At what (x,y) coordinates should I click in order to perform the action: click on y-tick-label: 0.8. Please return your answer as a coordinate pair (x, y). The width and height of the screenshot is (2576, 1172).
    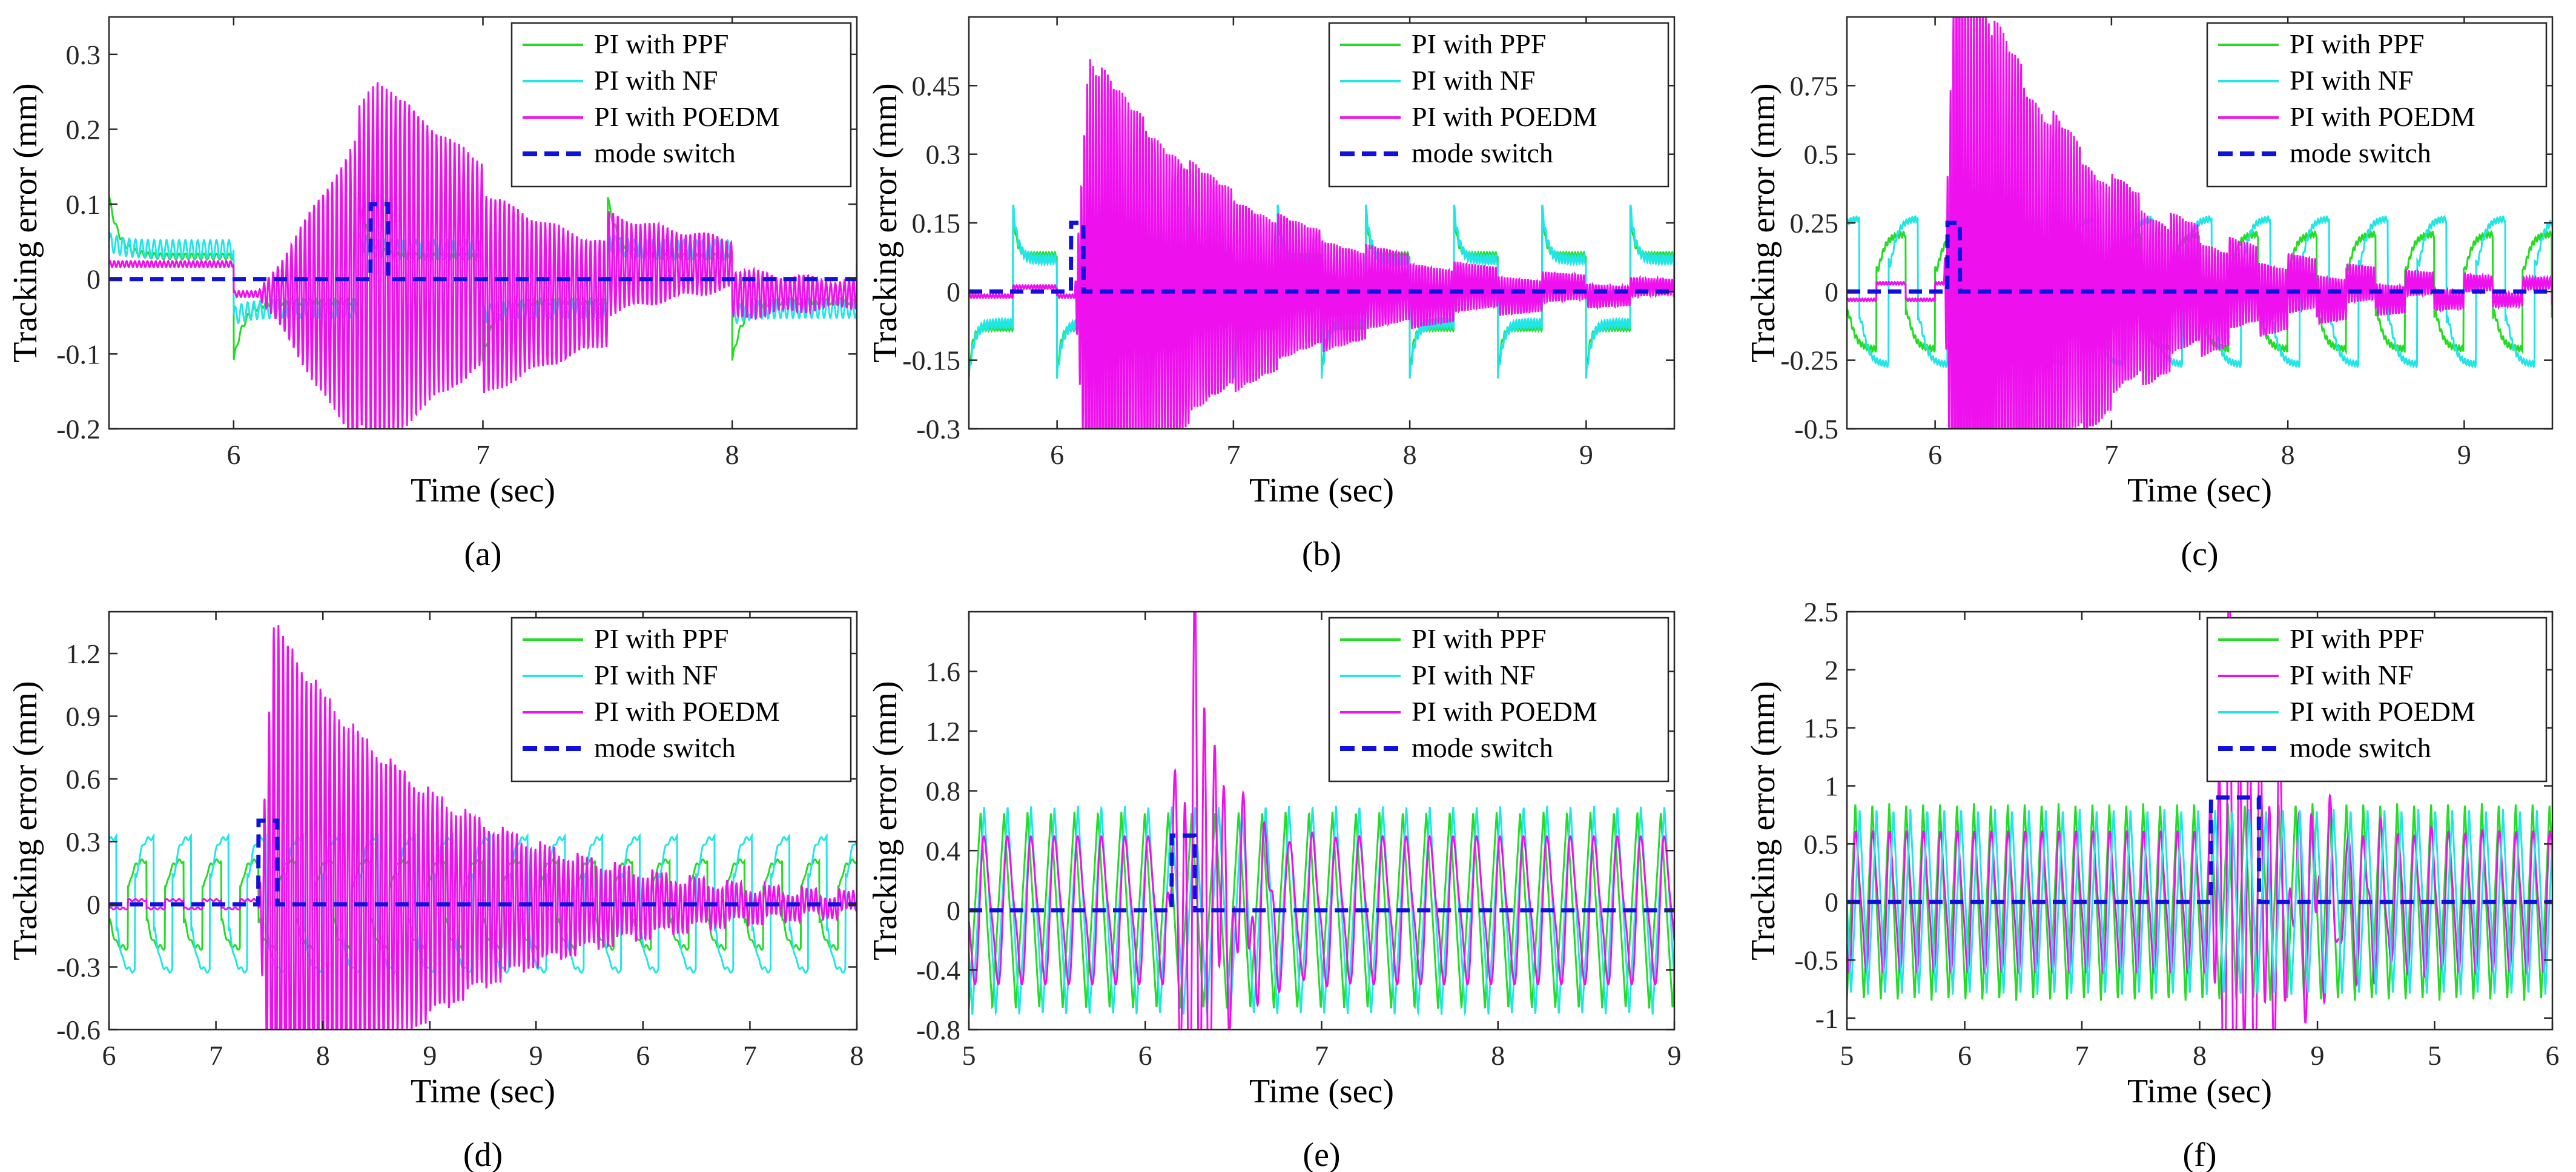
    Looking at the image, I should click on (943, 791).